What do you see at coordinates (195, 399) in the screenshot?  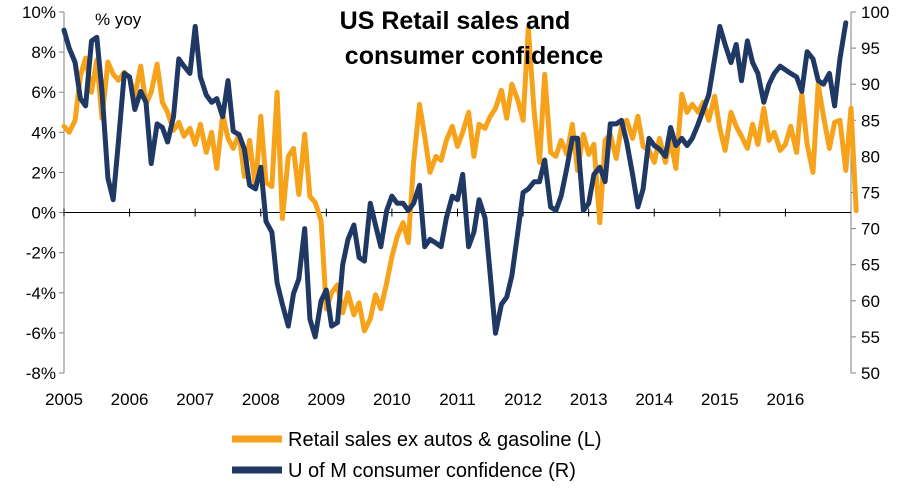 I see `x-tick-label: 2007` at bounding box center [195, 399].